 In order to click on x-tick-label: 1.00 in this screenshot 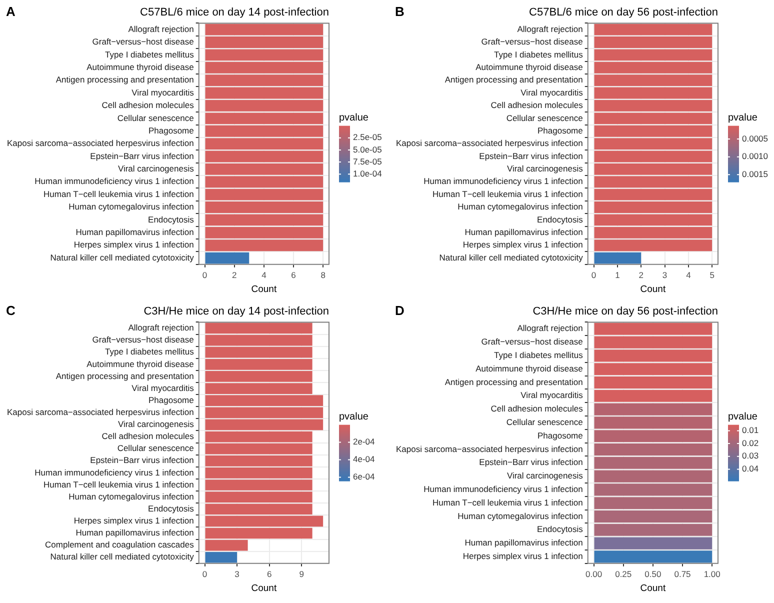, I will do `click(712, 573)`.